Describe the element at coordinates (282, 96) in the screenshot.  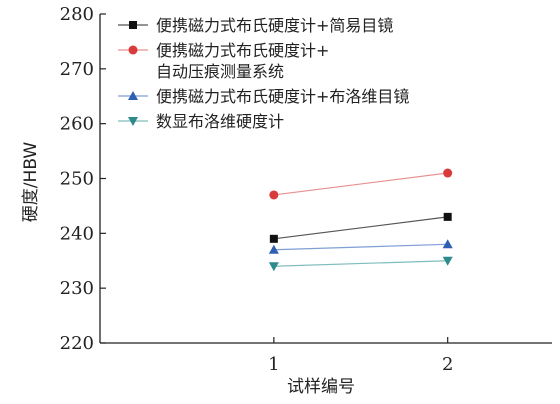
I see `legend-label: 便携磁力式布氏硬度计+布洛维目镜` at that location.